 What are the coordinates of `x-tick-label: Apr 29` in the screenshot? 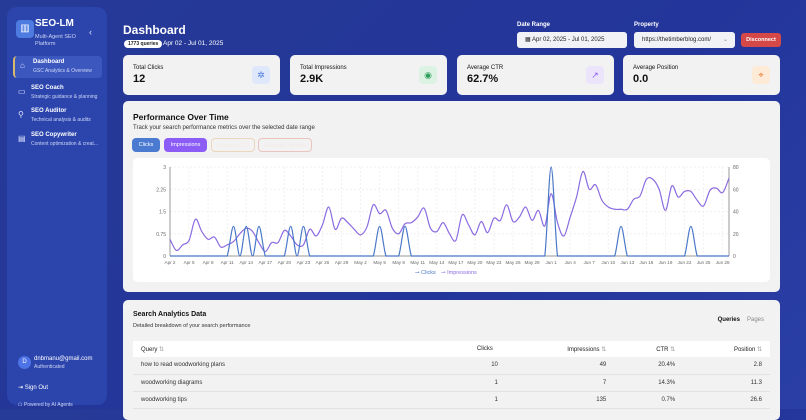 It's located at (342, 262).